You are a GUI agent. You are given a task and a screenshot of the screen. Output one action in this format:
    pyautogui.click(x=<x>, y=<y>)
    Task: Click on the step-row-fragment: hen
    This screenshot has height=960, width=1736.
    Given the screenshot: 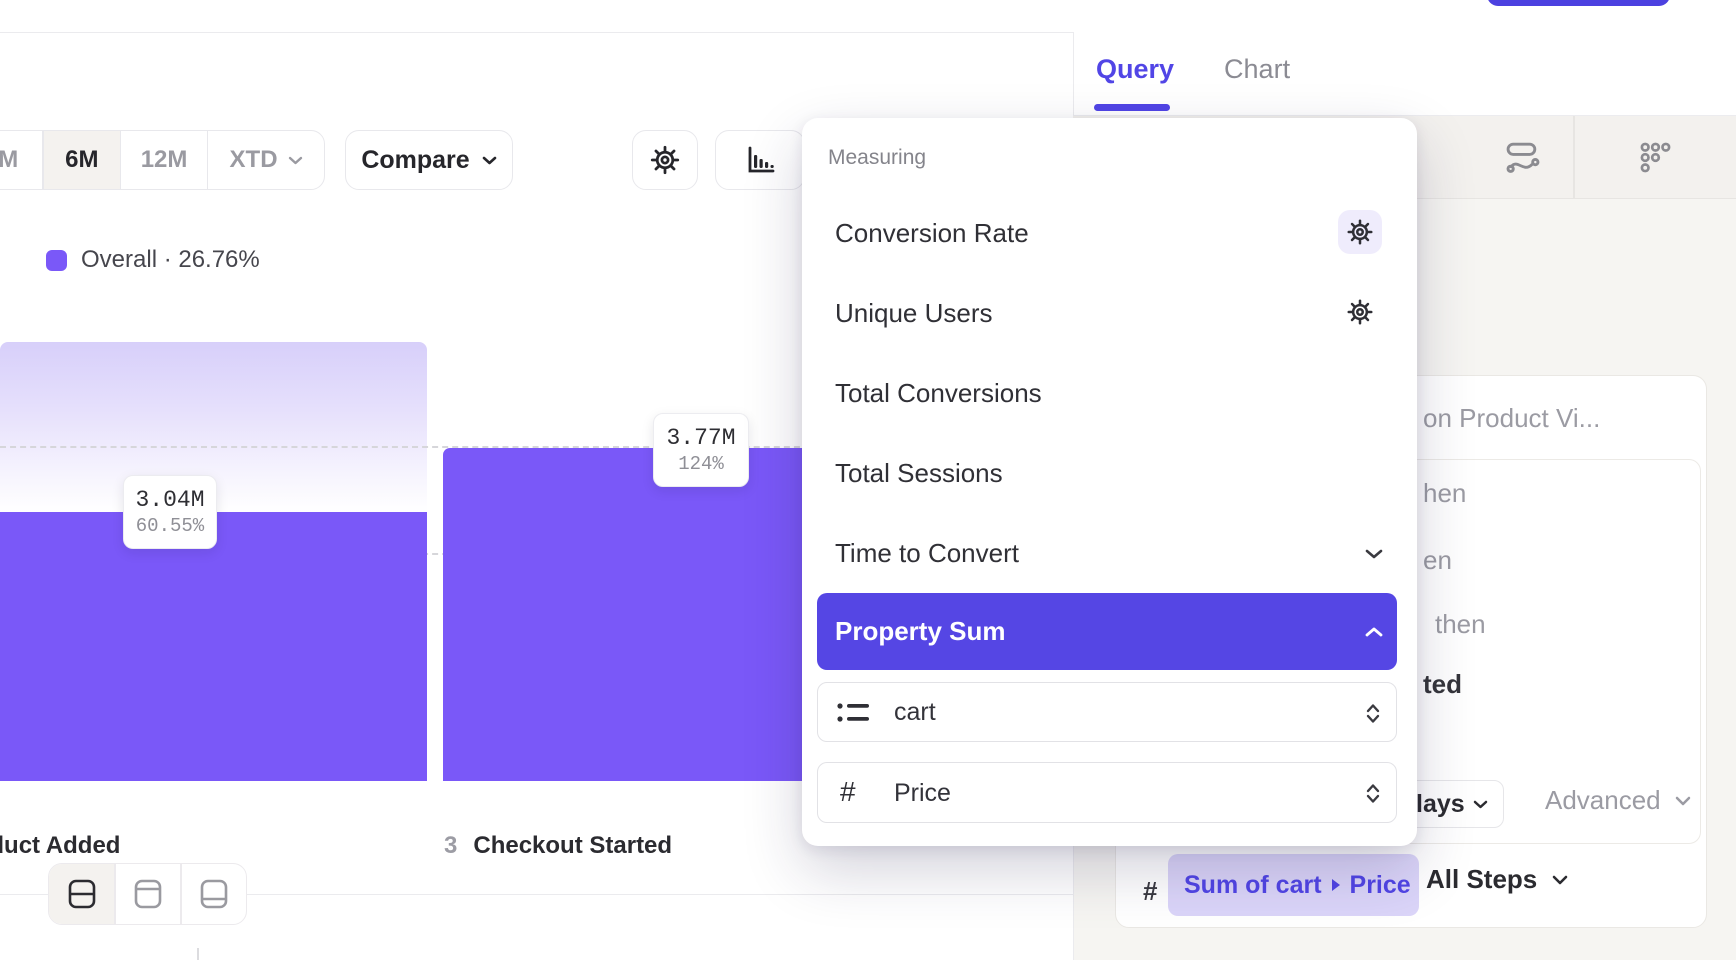 What is the action you would take?
    pyautogui.click(x=1445, y=493)
    